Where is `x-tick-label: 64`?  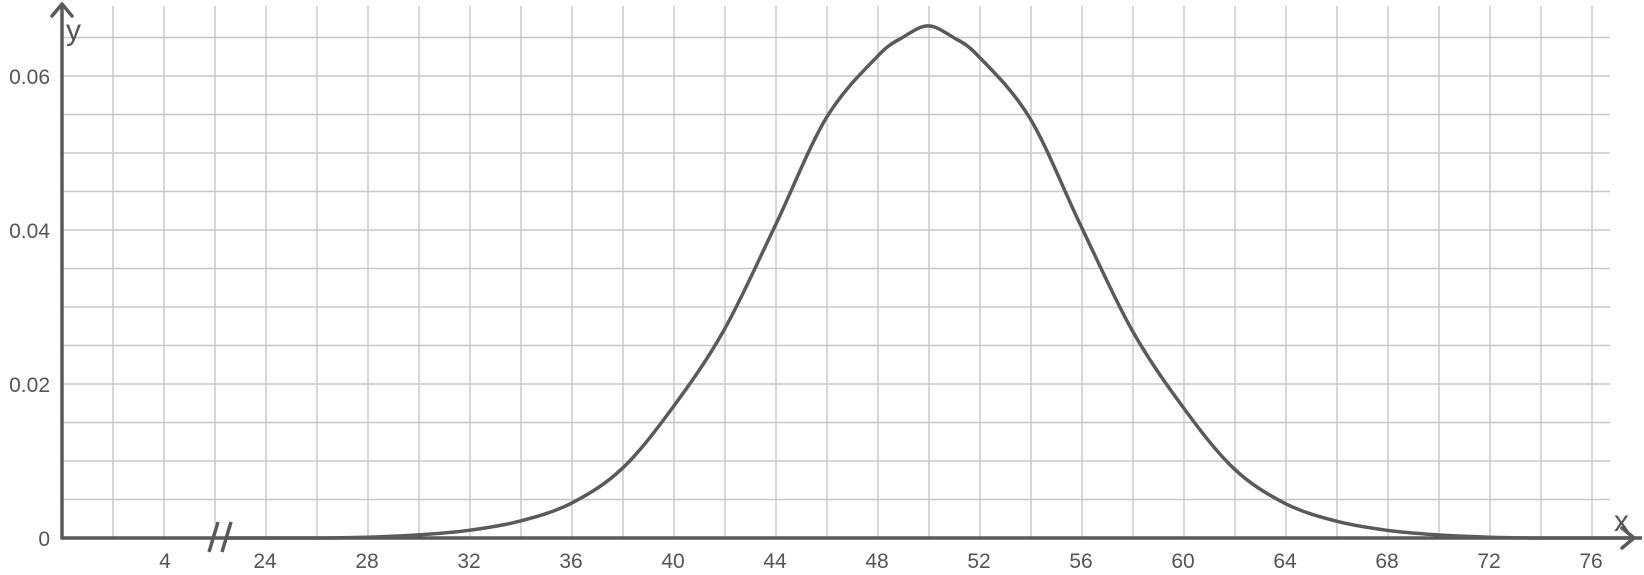
x-tick-label: 64 is located at coordinates (1285, 561).